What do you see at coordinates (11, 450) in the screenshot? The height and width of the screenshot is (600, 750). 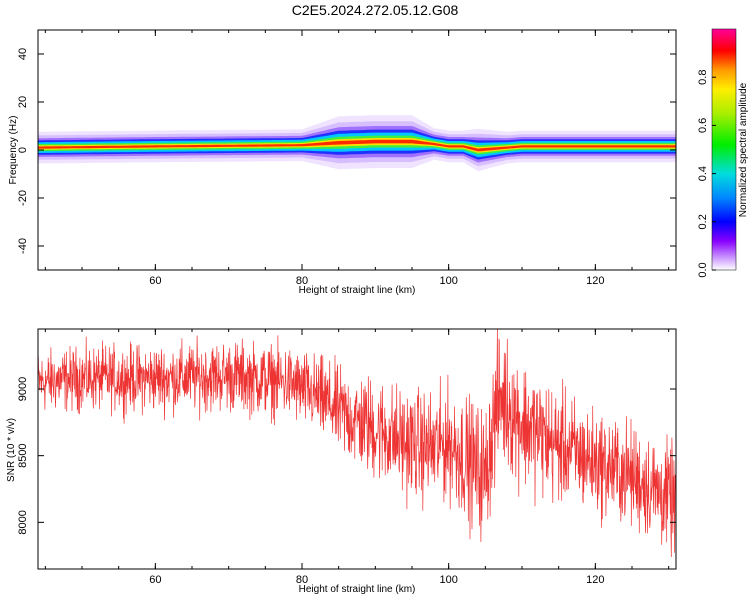 I see `snr-y-axis-label: SNR (10 * v/v)` at bounding box center [11, 450].